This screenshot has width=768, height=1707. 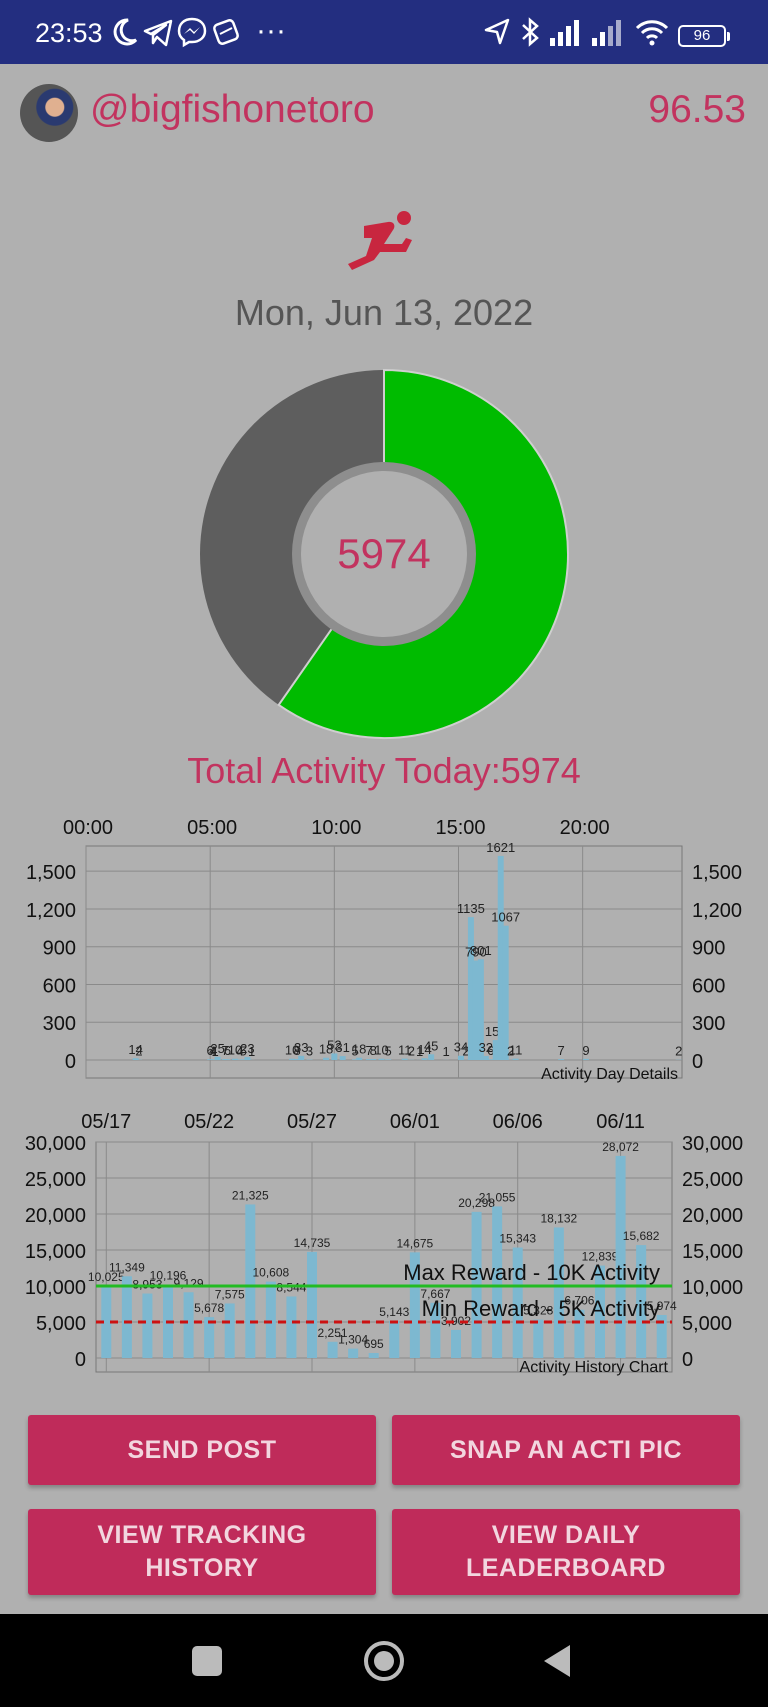 I want to click on history-chart-ytick-right: 10,000, so click(x=712, y=1288).